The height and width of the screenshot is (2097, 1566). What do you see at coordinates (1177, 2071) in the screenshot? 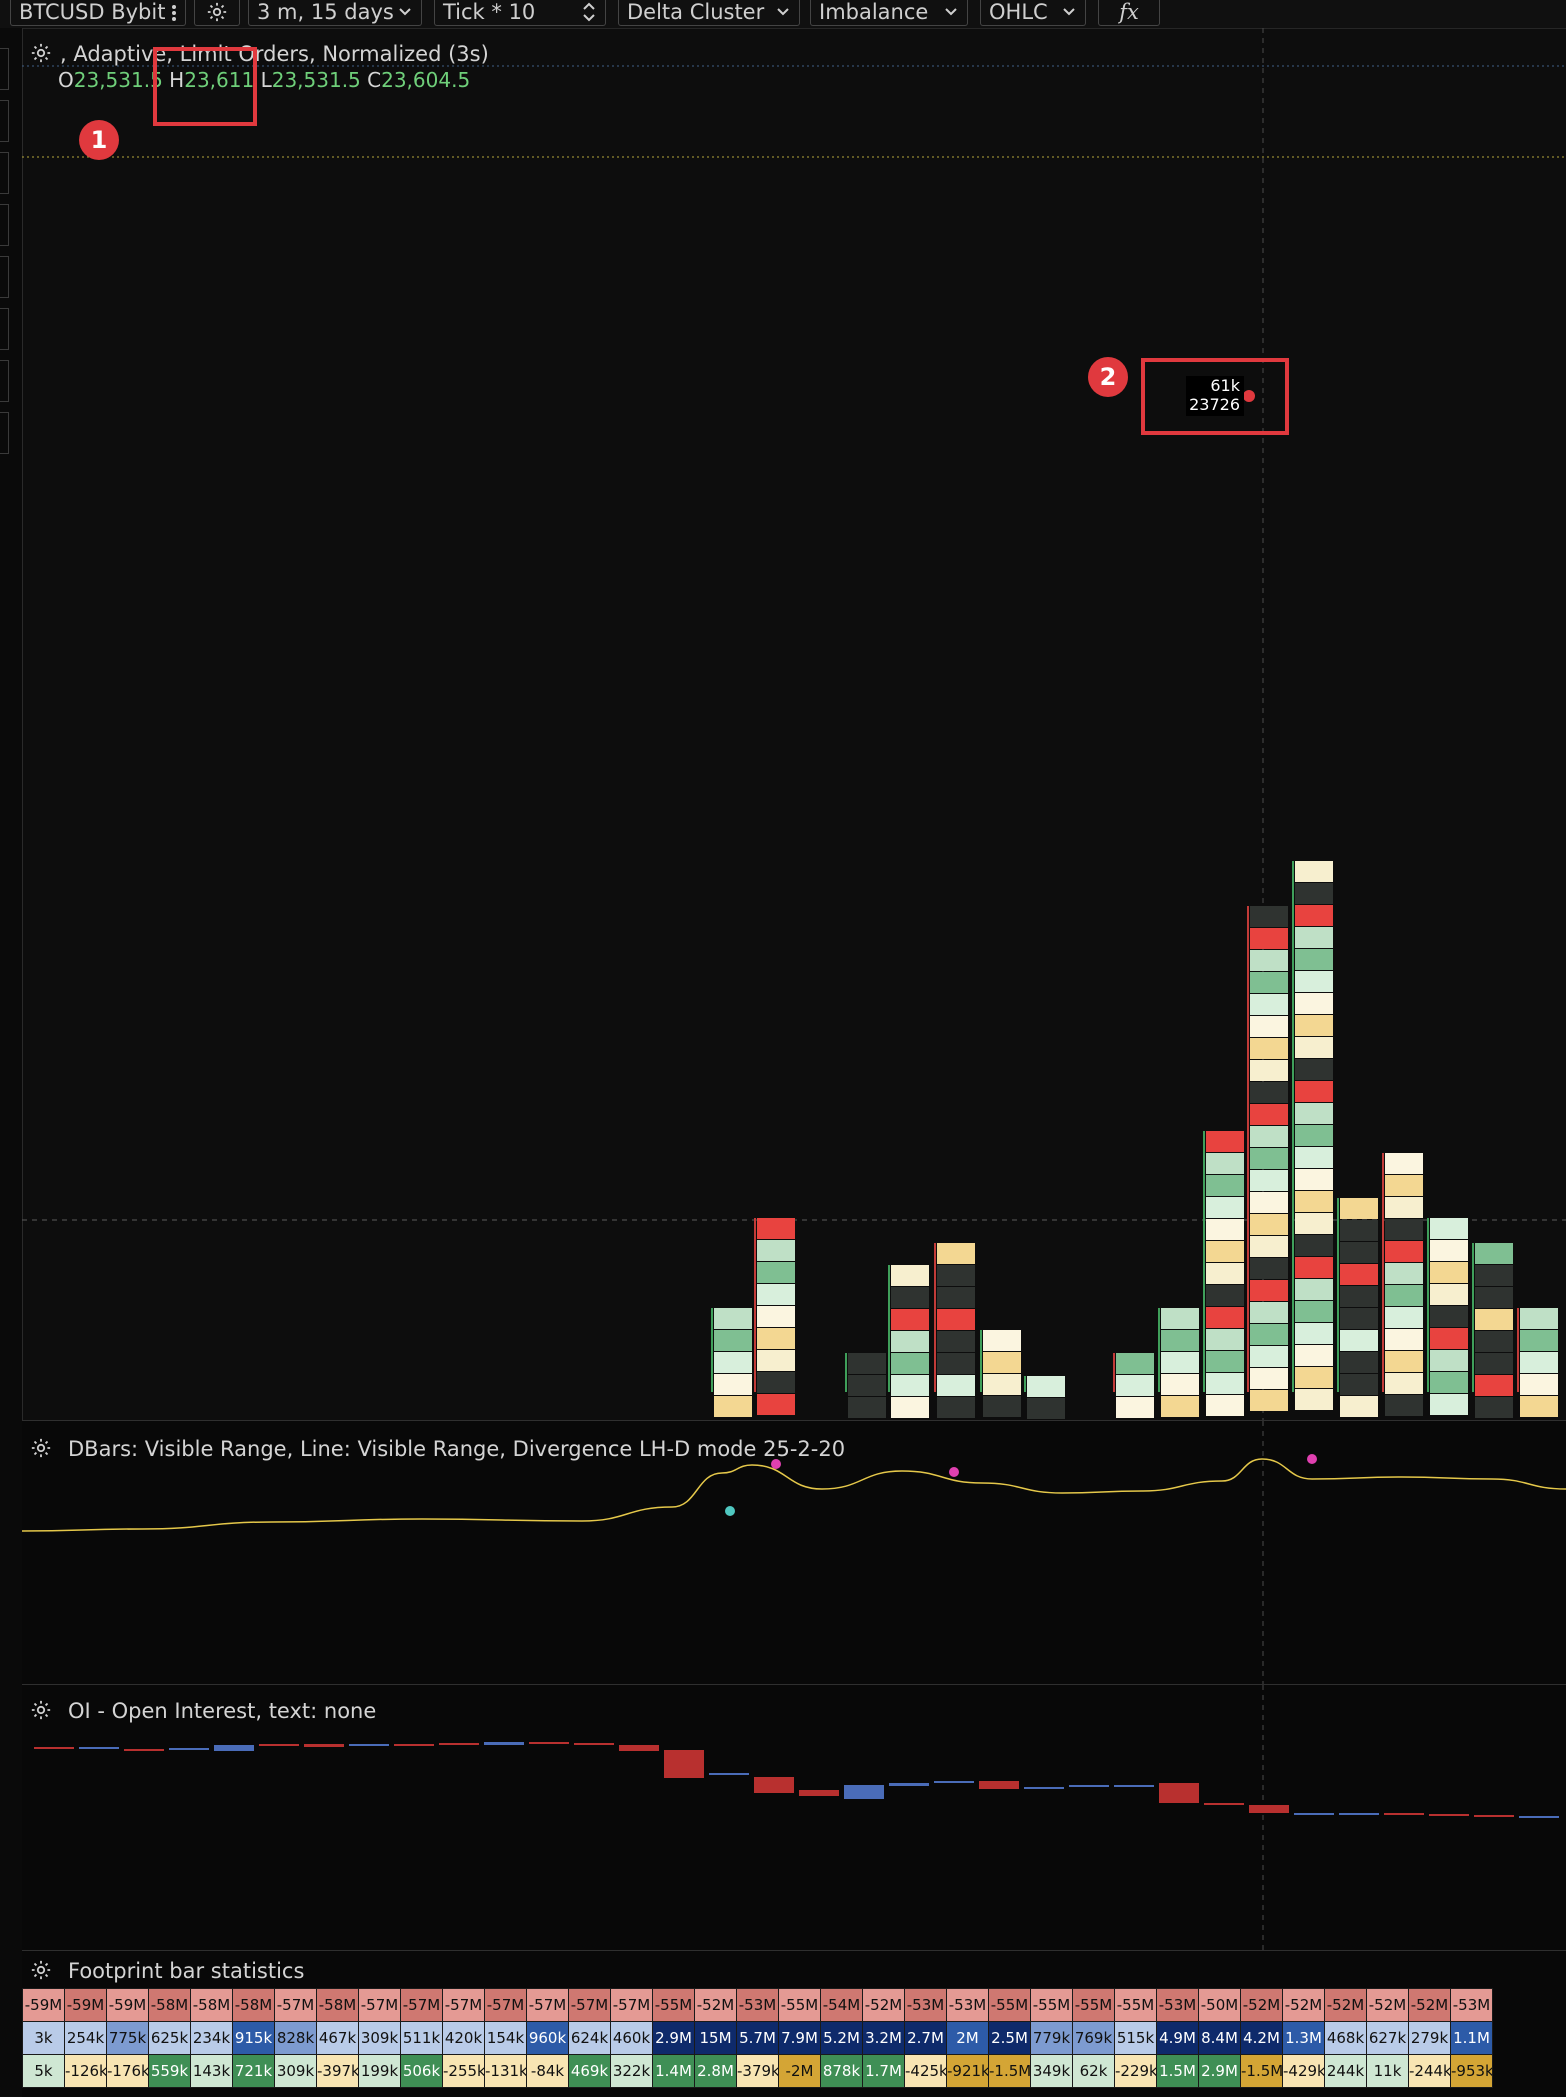
I see `stats-cell: 1.5M` at bounding box center [1177, 2071].